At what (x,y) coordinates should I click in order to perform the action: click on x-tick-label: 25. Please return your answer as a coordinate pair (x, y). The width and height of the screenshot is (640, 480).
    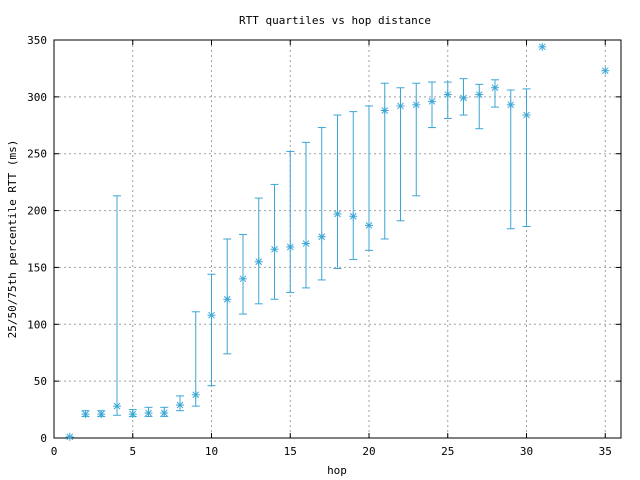
    Looking at the image, I should click on (447, 451).